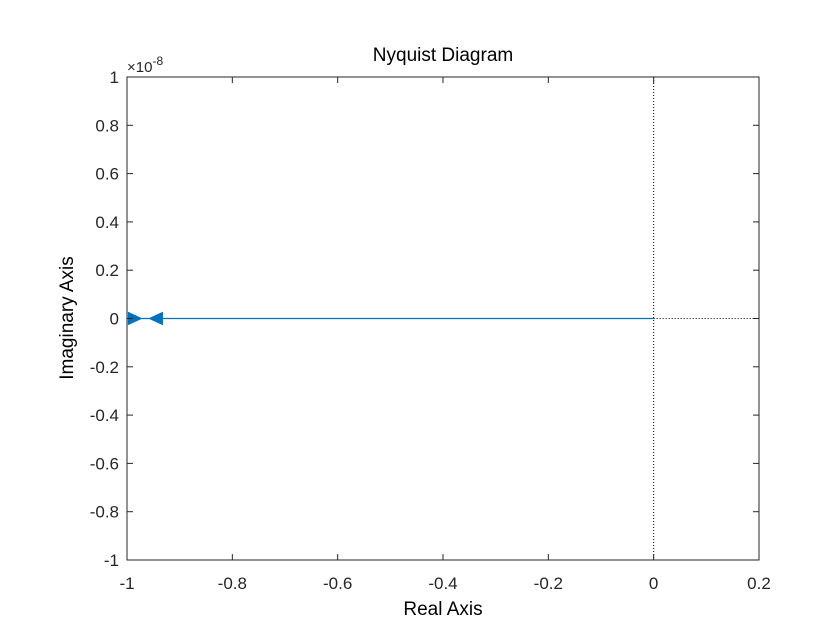 The width and height of the screenshot is (840, 635). What do you see at coordinates (114, 319) in the screenshot?
I see `y-tick-label: 0` at bounding box center [114, 319].